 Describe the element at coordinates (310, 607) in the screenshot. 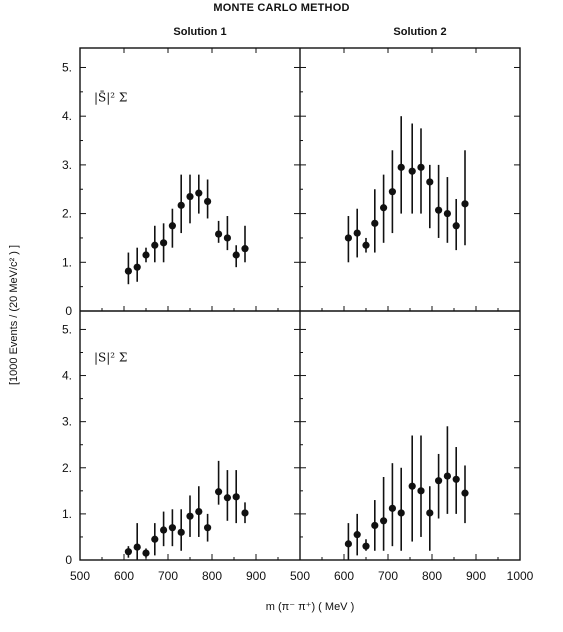

I see `x-axis-label: m (π⁻ π⁺) ( MeV )` at that location.